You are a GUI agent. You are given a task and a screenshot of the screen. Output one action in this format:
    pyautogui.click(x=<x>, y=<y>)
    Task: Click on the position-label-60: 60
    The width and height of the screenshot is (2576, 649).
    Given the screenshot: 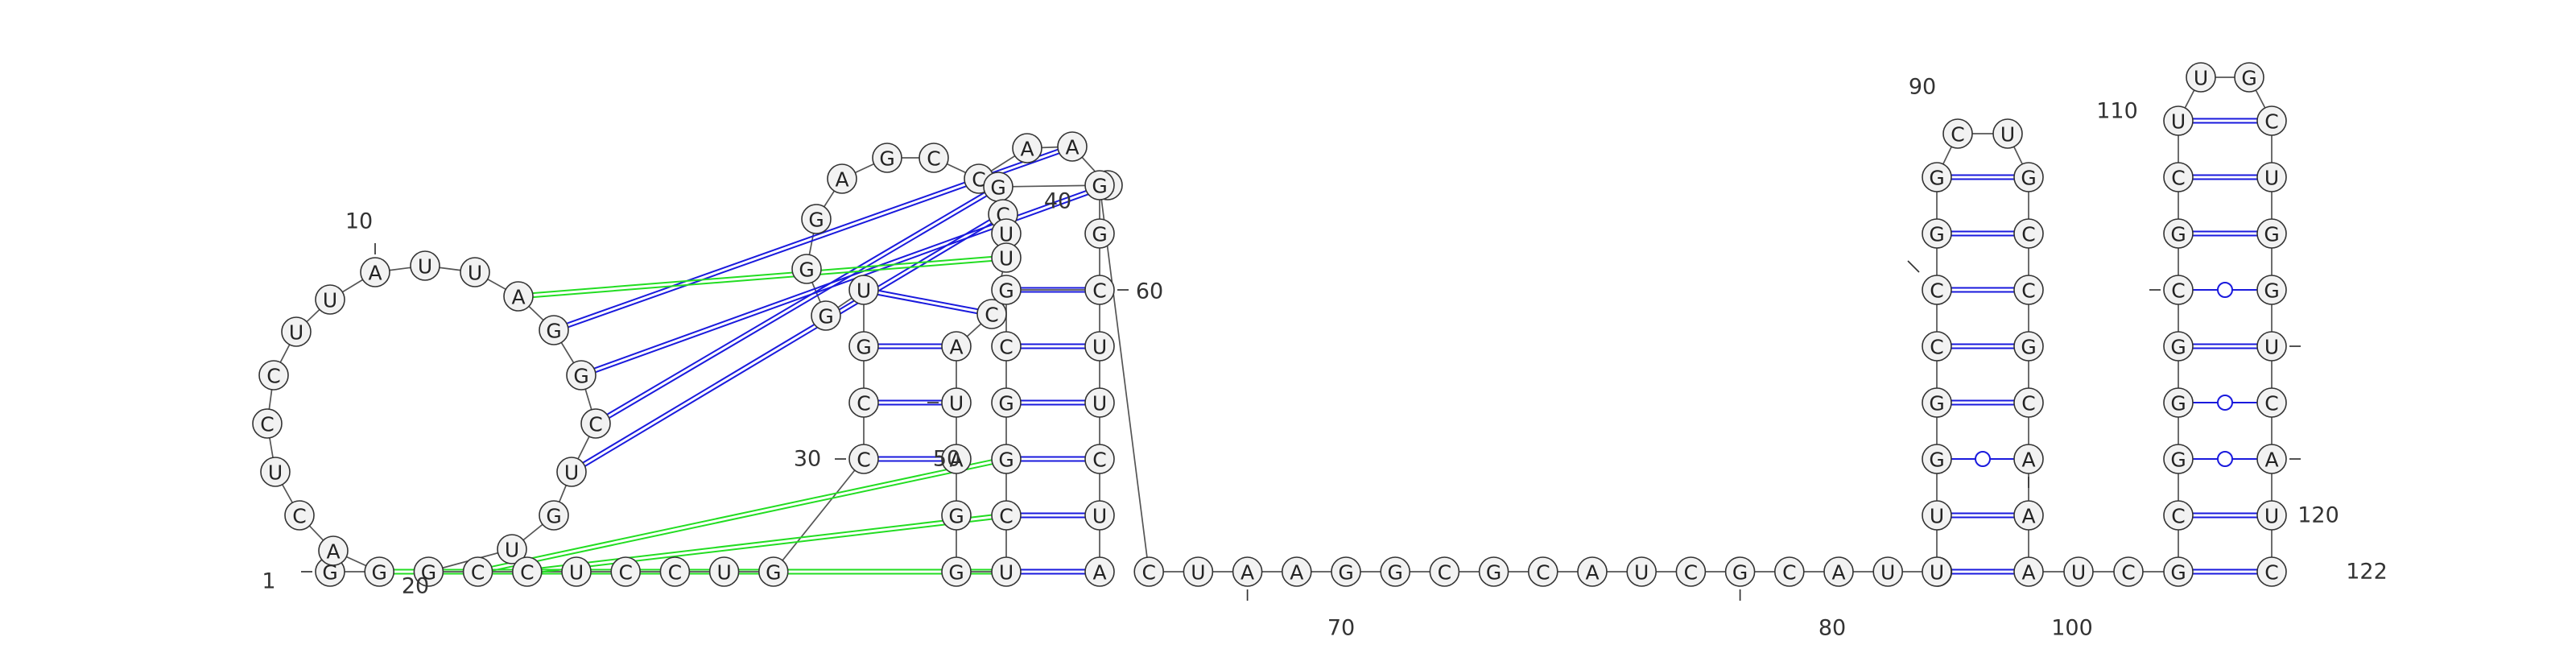 What is the action you would take?
    pyautogui.click(x=1149, y=291)
    